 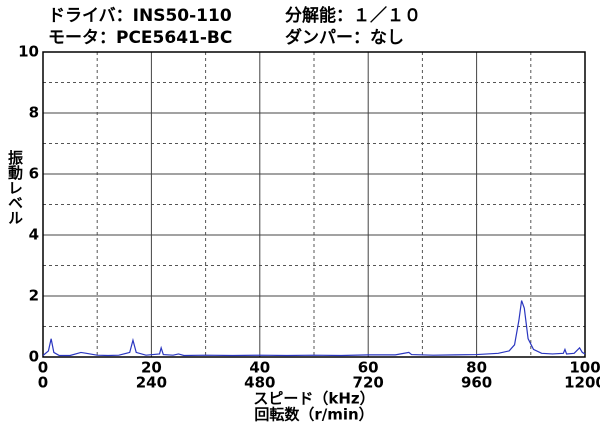 I want to click on y-tick-label: 2, so click(x=34, y=296).